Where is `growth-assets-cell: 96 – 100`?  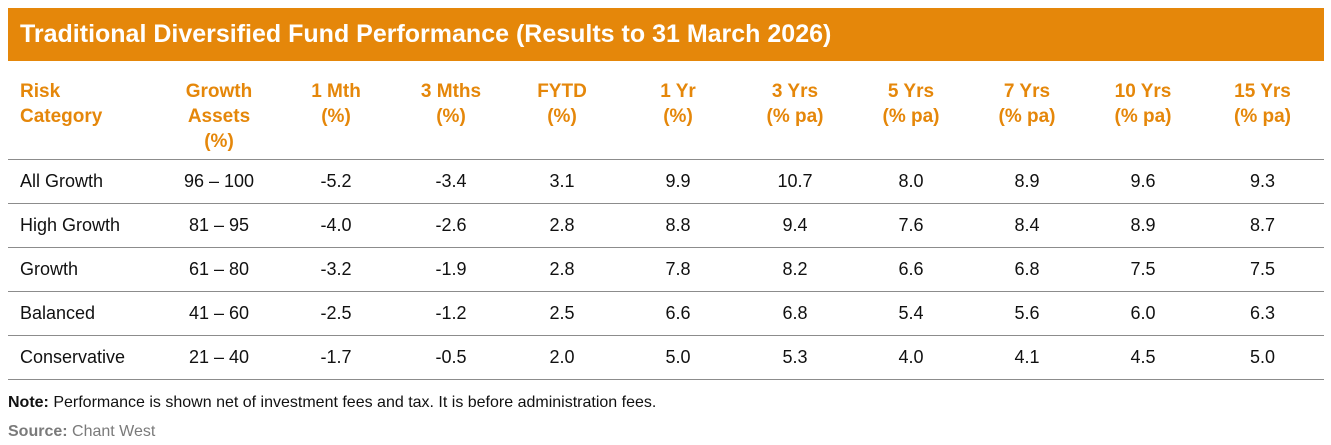 growth-assets-cell: 96 – 100 is located at coordinates (219, 181).